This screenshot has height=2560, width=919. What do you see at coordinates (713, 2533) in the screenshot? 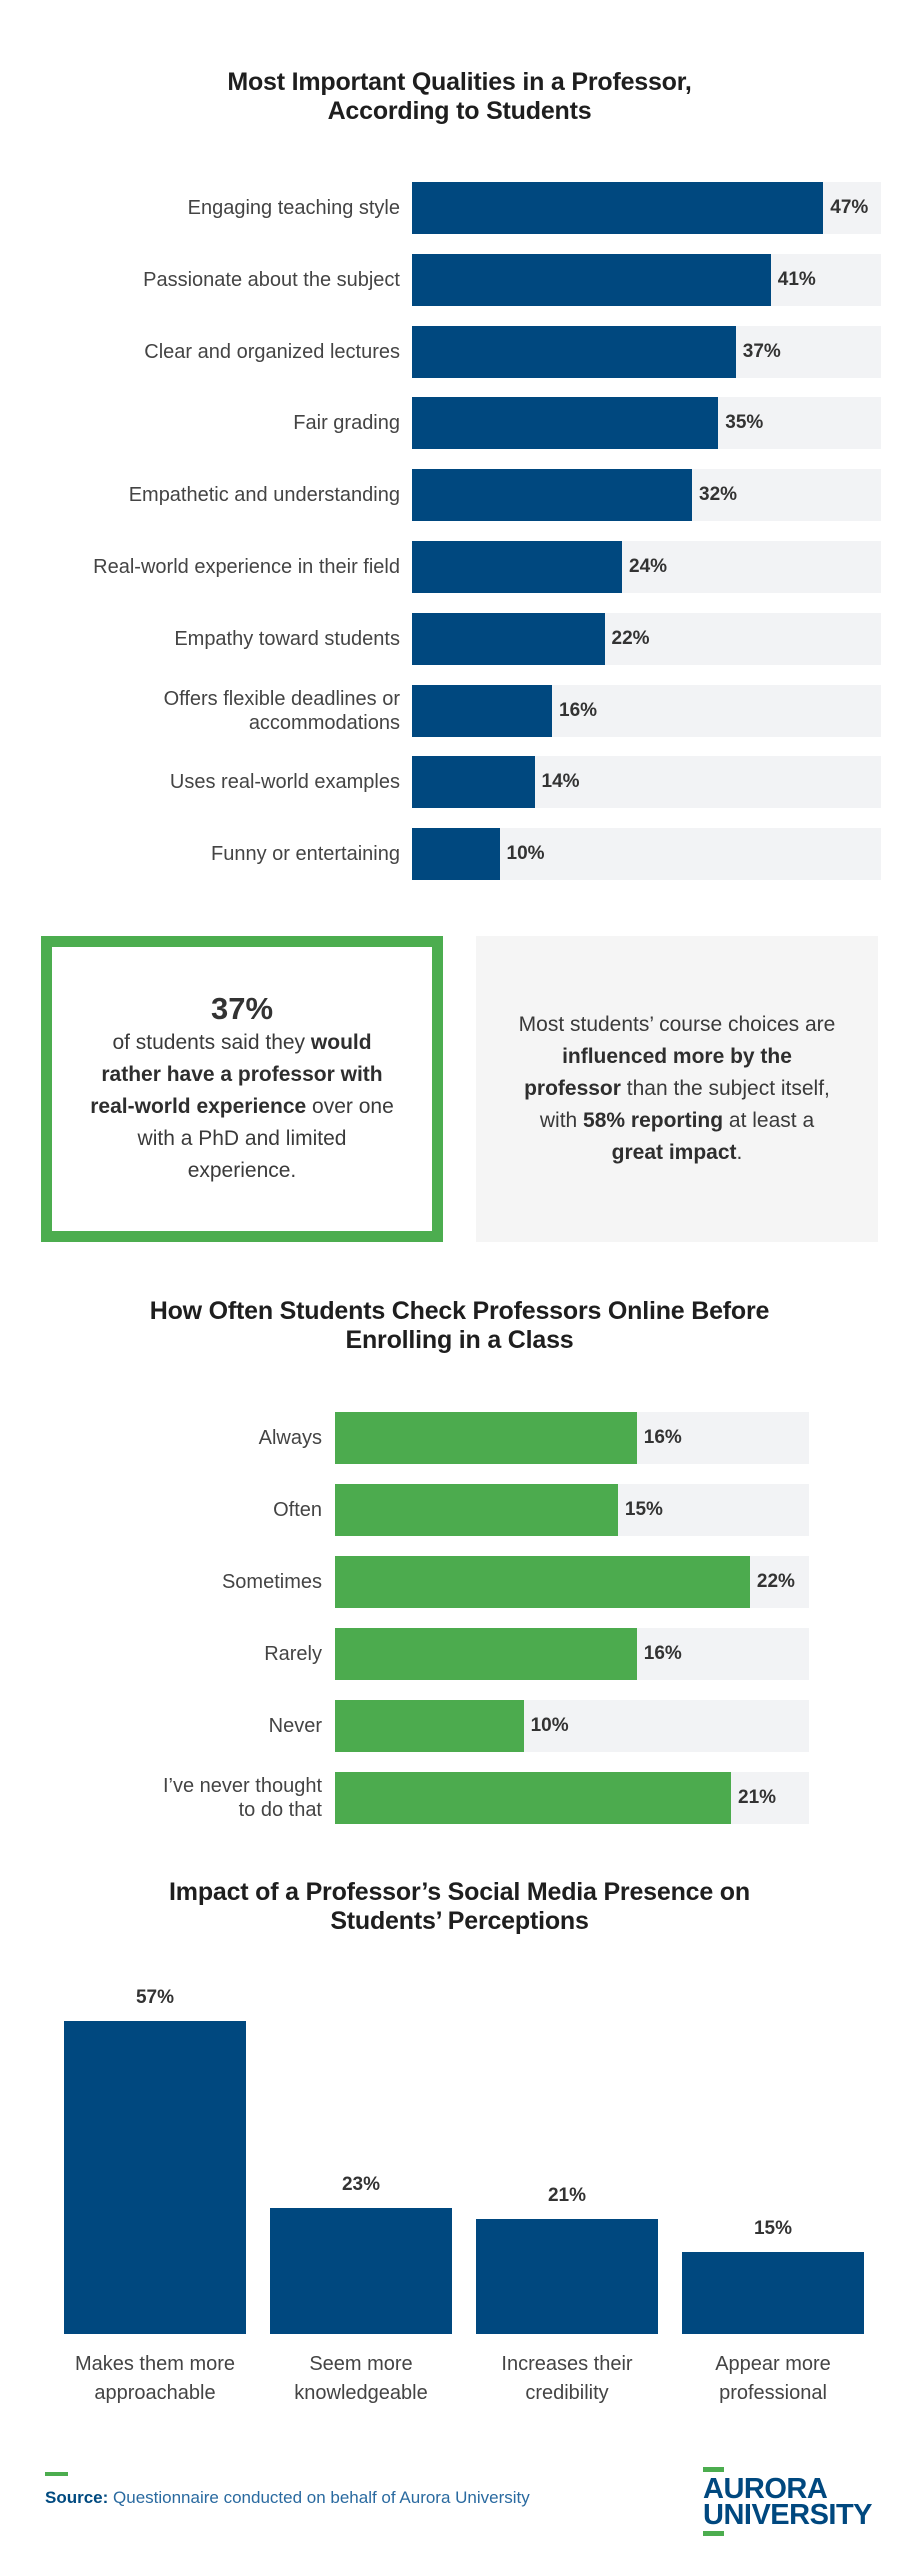
I see `logo-accent-bottom` at bounding box center [713, 2533].